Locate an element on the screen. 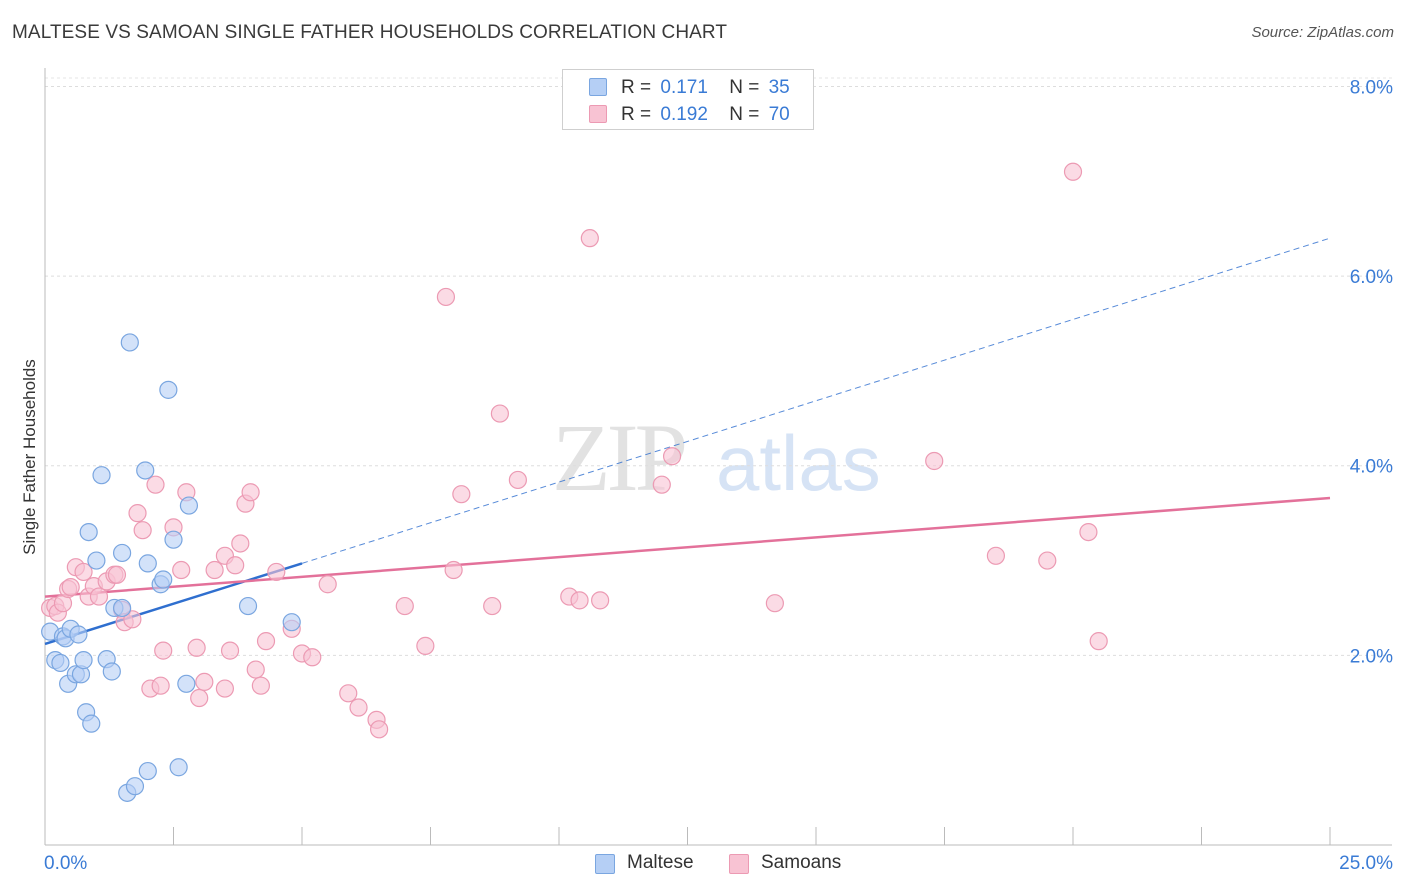  samoan-swatch is located at coordinates (598, 114).